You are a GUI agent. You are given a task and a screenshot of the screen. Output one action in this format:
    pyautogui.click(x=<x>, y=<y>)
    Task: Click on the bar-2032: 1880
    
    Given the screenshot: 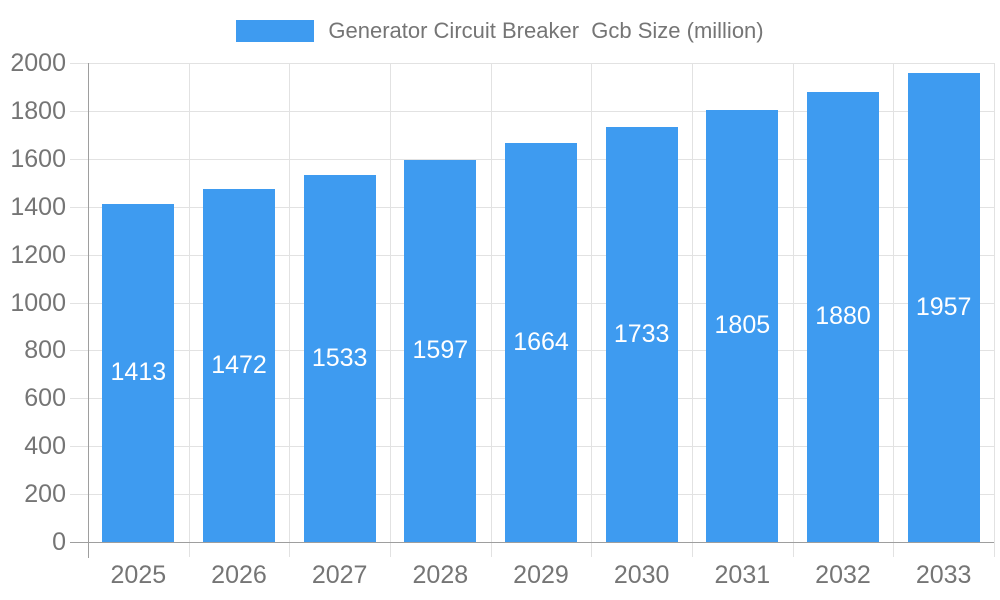 What is the action you would take?
    pyautogui.click(x=843, y=316)
    